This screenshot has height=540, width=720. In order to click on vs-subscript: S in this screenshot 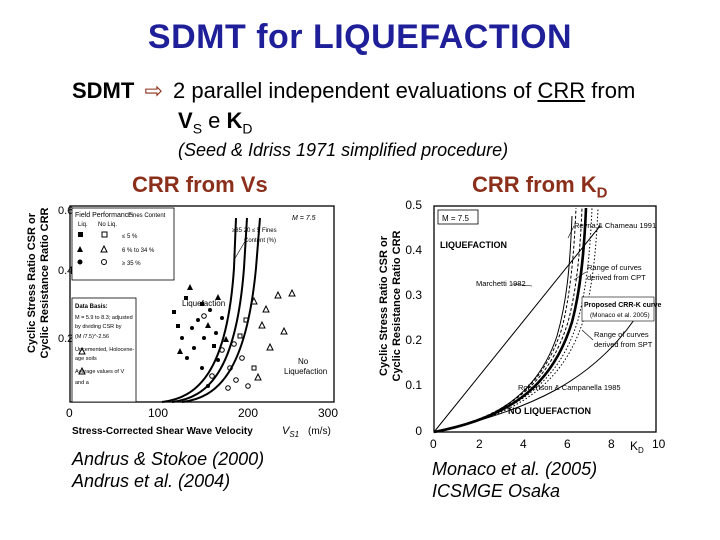, I will do `click(197, 128)`.